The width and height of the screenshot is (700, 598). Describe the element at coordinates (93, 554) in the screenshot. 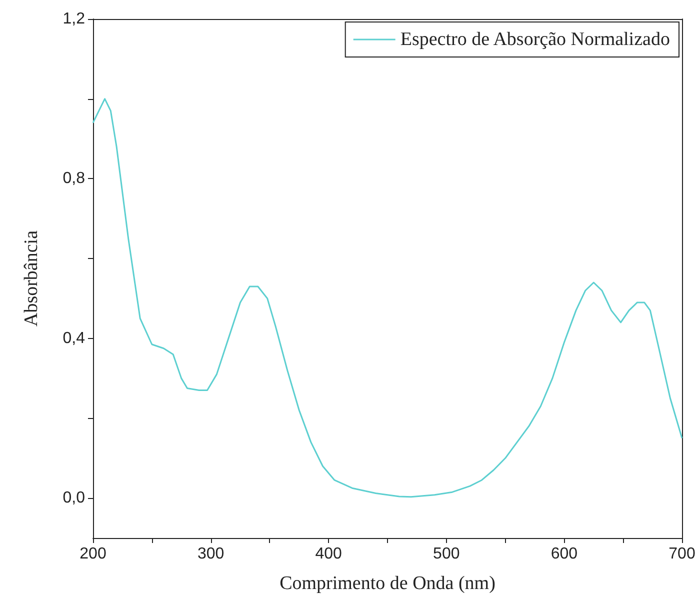

I see `x-tick-label: 200` at that location.